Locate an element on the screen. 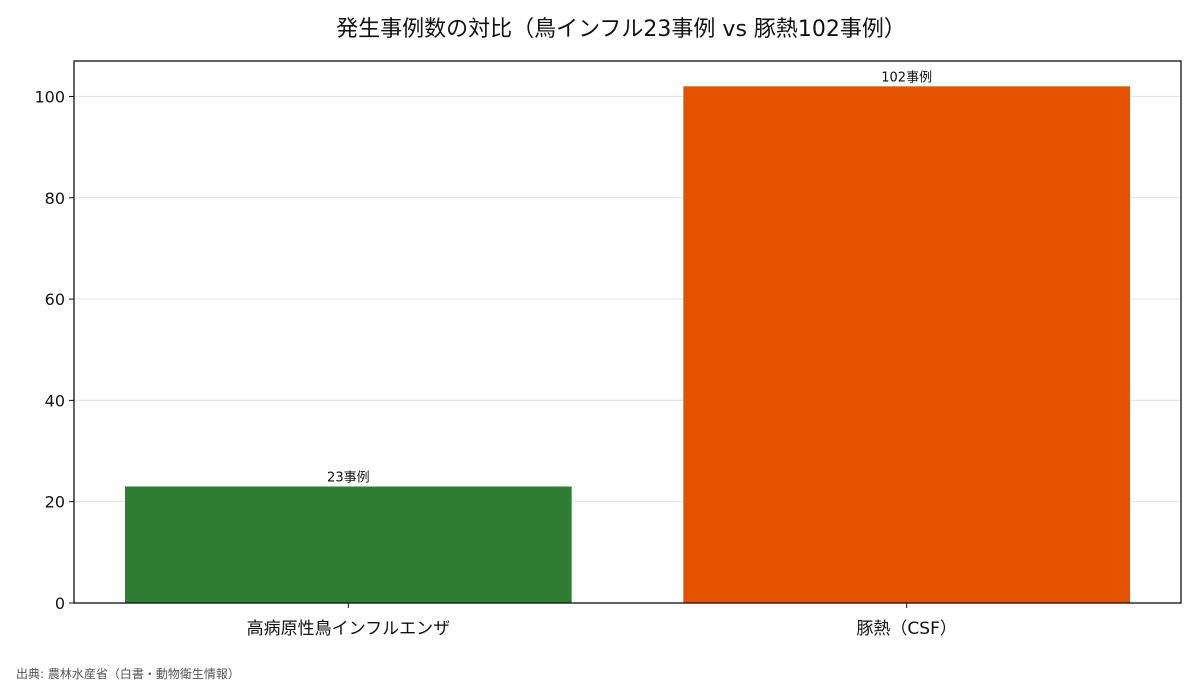 This screenshot has height=698, width=1195. x-tick-label: 高病原性鳥インフルエンザ is located at coordinates (349, 629).